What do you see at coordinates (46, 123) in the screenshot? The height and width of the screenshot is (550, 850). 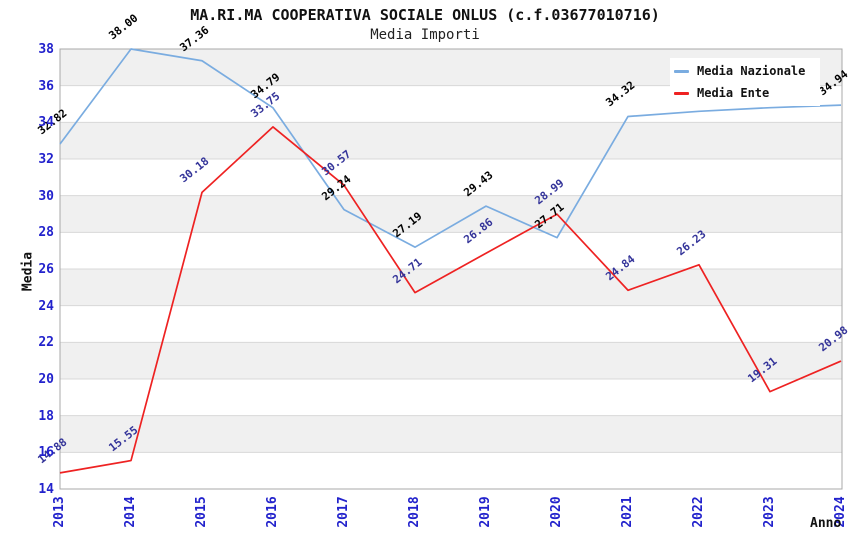 I see `y-tick-label: 34` at bounding box center [46, 123].